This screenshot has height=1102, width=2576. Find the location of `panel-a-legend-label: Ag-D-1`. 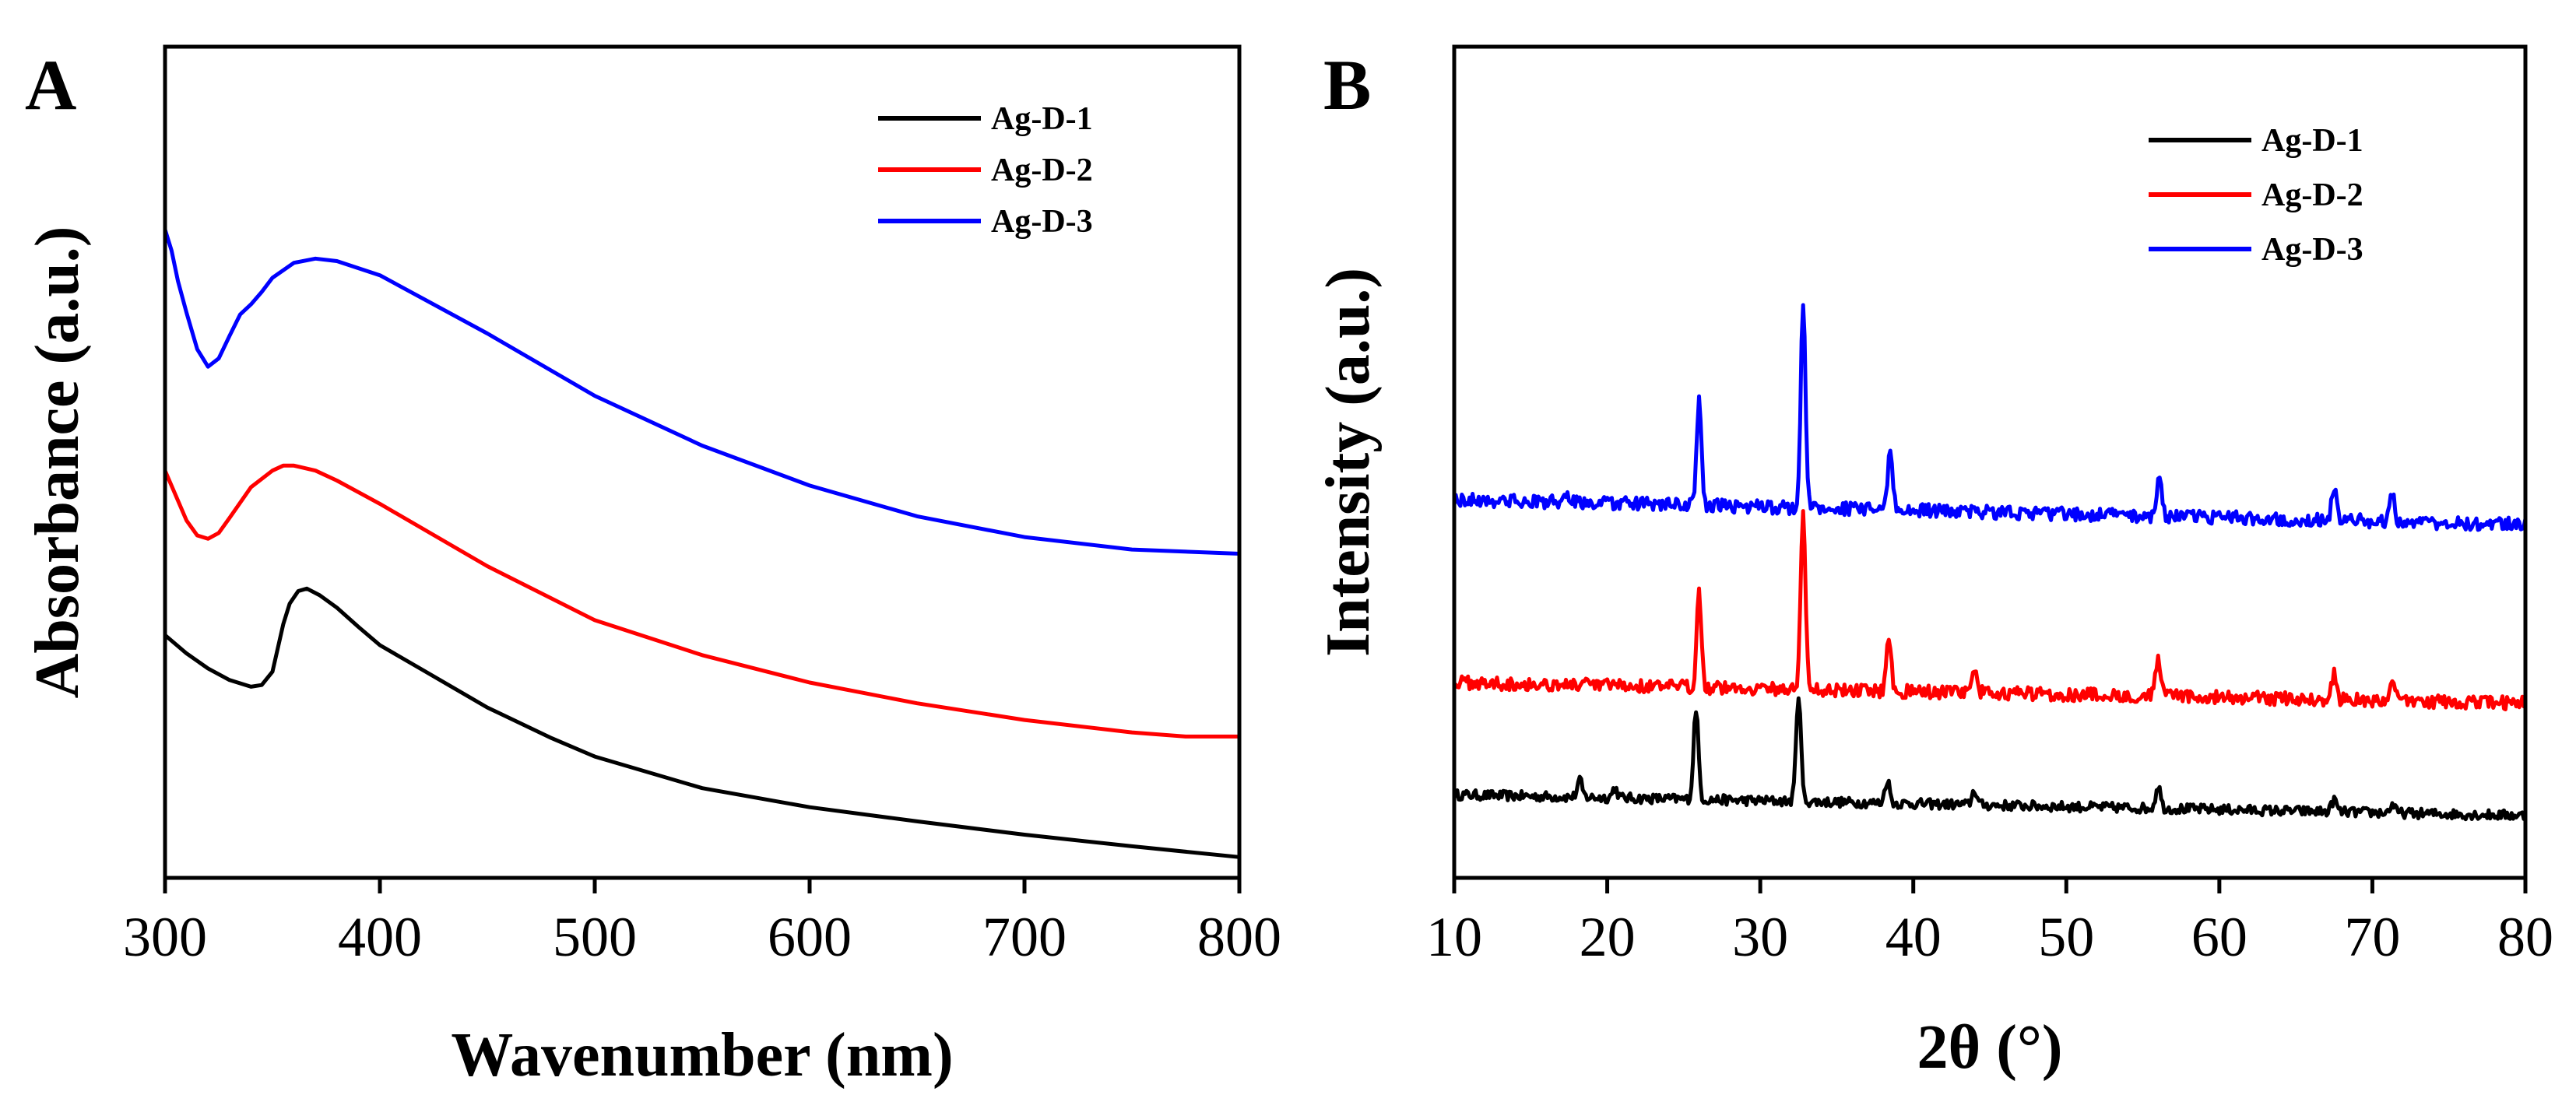

panel-a-legend-label: Ag-D-1 is located at coordinates (1042, 119).